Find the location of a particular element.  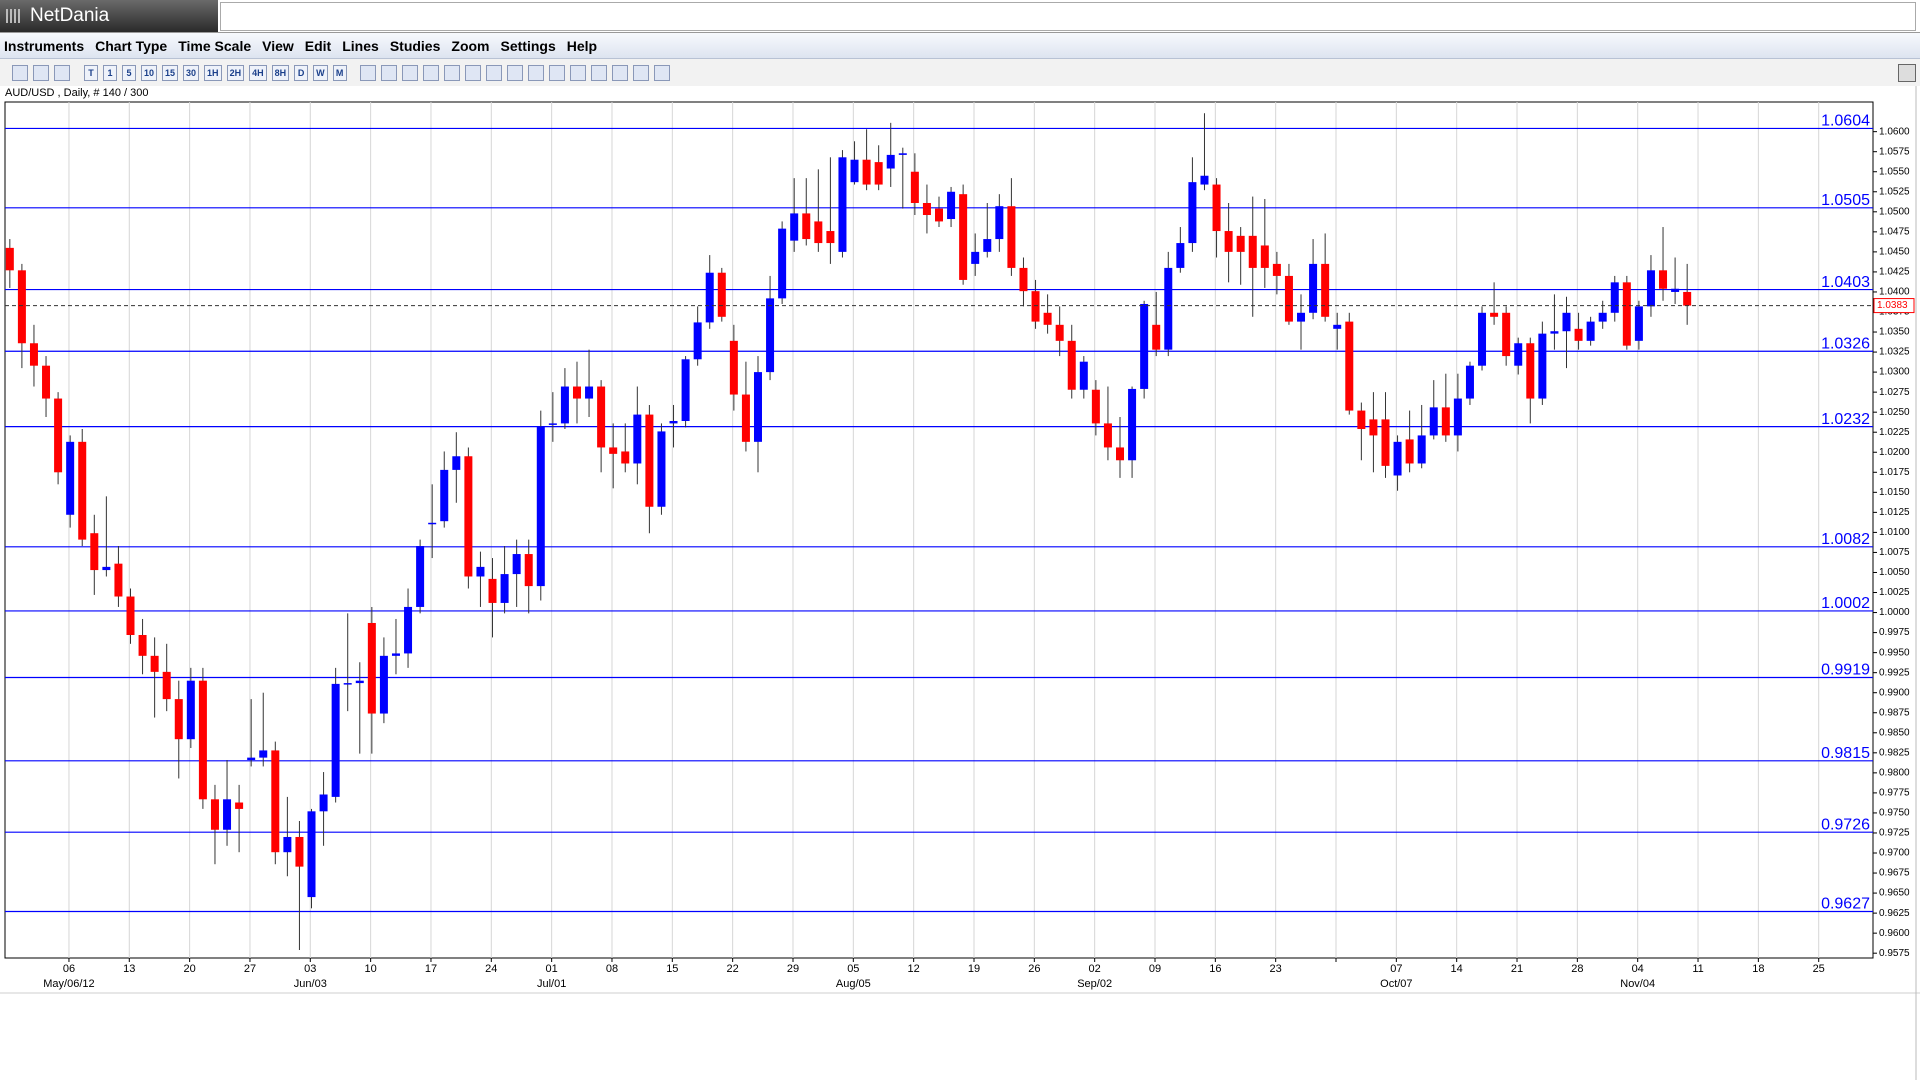

timescale-button: 1 is located at coordinates (110, 72).